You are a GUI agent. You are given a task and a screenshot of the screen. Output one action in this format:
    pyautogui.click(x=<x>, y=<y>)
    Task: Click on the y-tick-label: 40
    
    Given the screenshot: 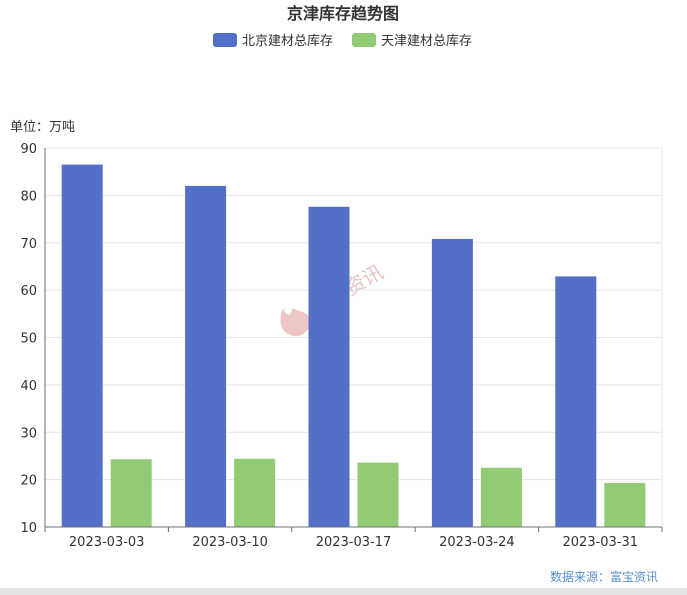 What is the action you would take?
    pyautogui.click(x=28, y=386)
    